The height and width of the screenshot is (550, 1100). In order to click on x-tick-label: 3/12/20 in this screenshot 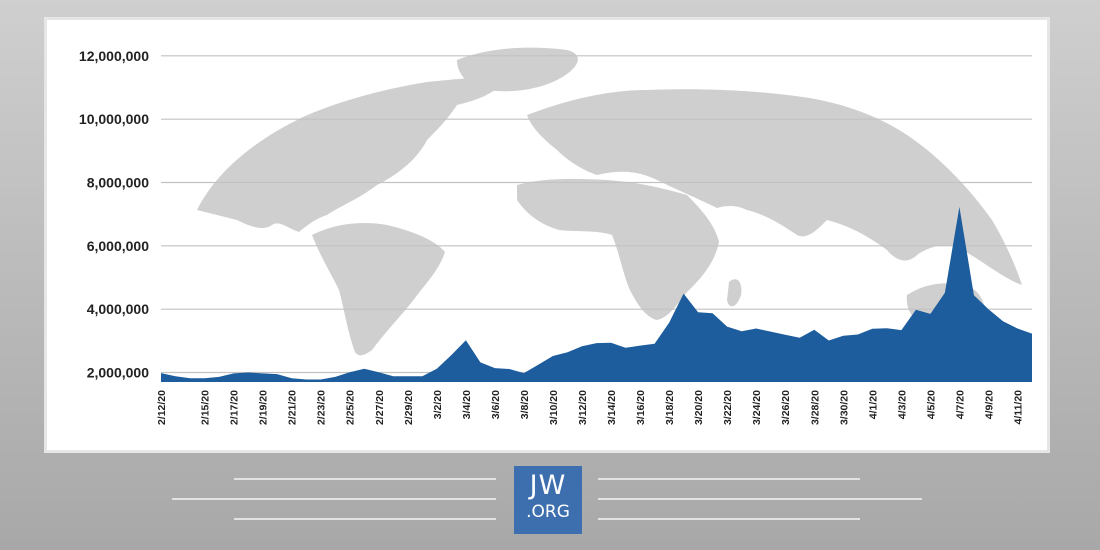, I will do `click(583, 407)`.